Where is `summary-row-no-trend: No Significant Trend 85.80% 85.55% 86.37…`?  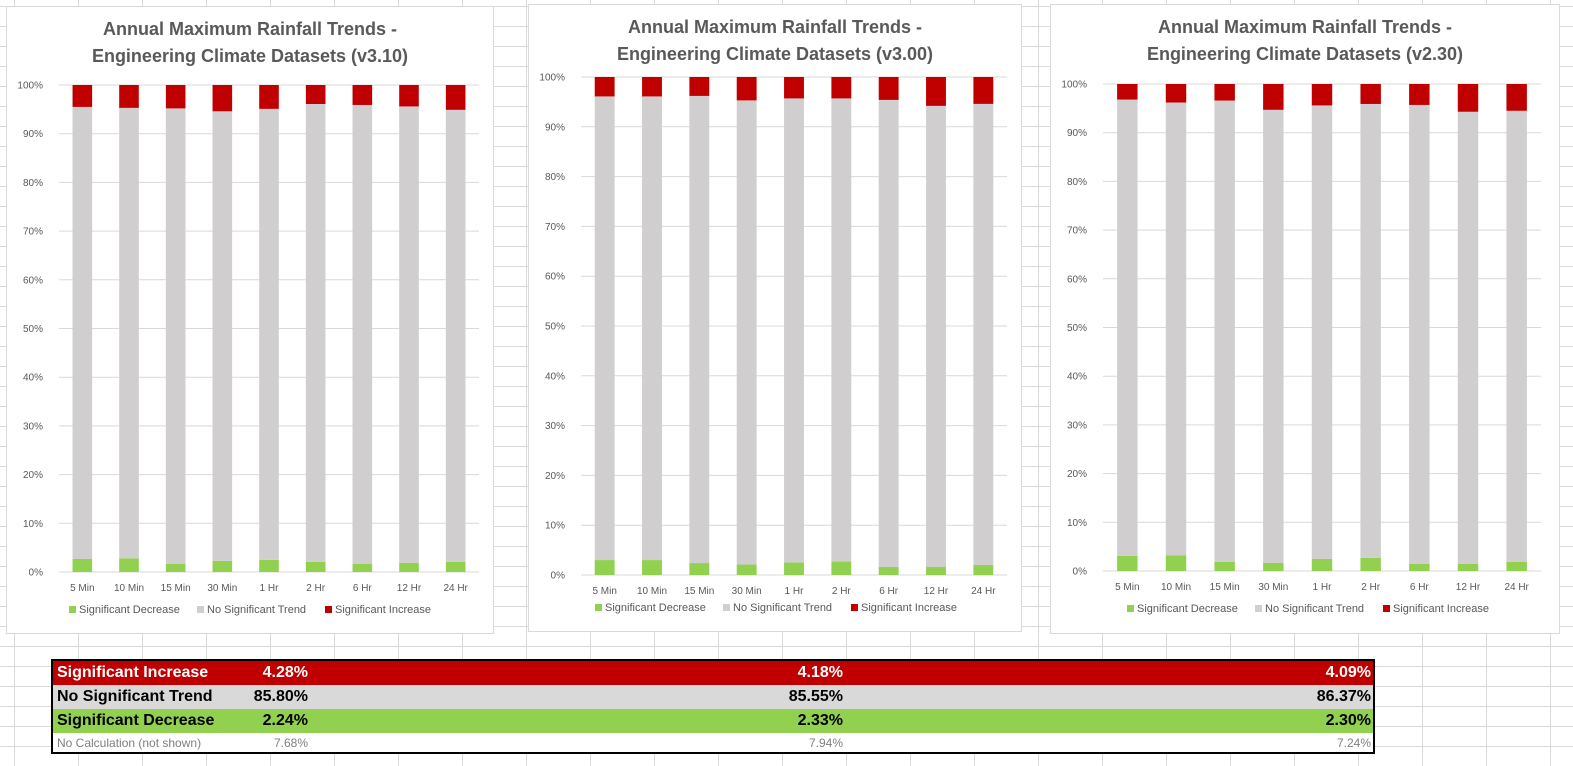 summary-row-no-trend: No Significant Trend 85.80% 85.55% 86.37… is located at coordinates (713, 697).